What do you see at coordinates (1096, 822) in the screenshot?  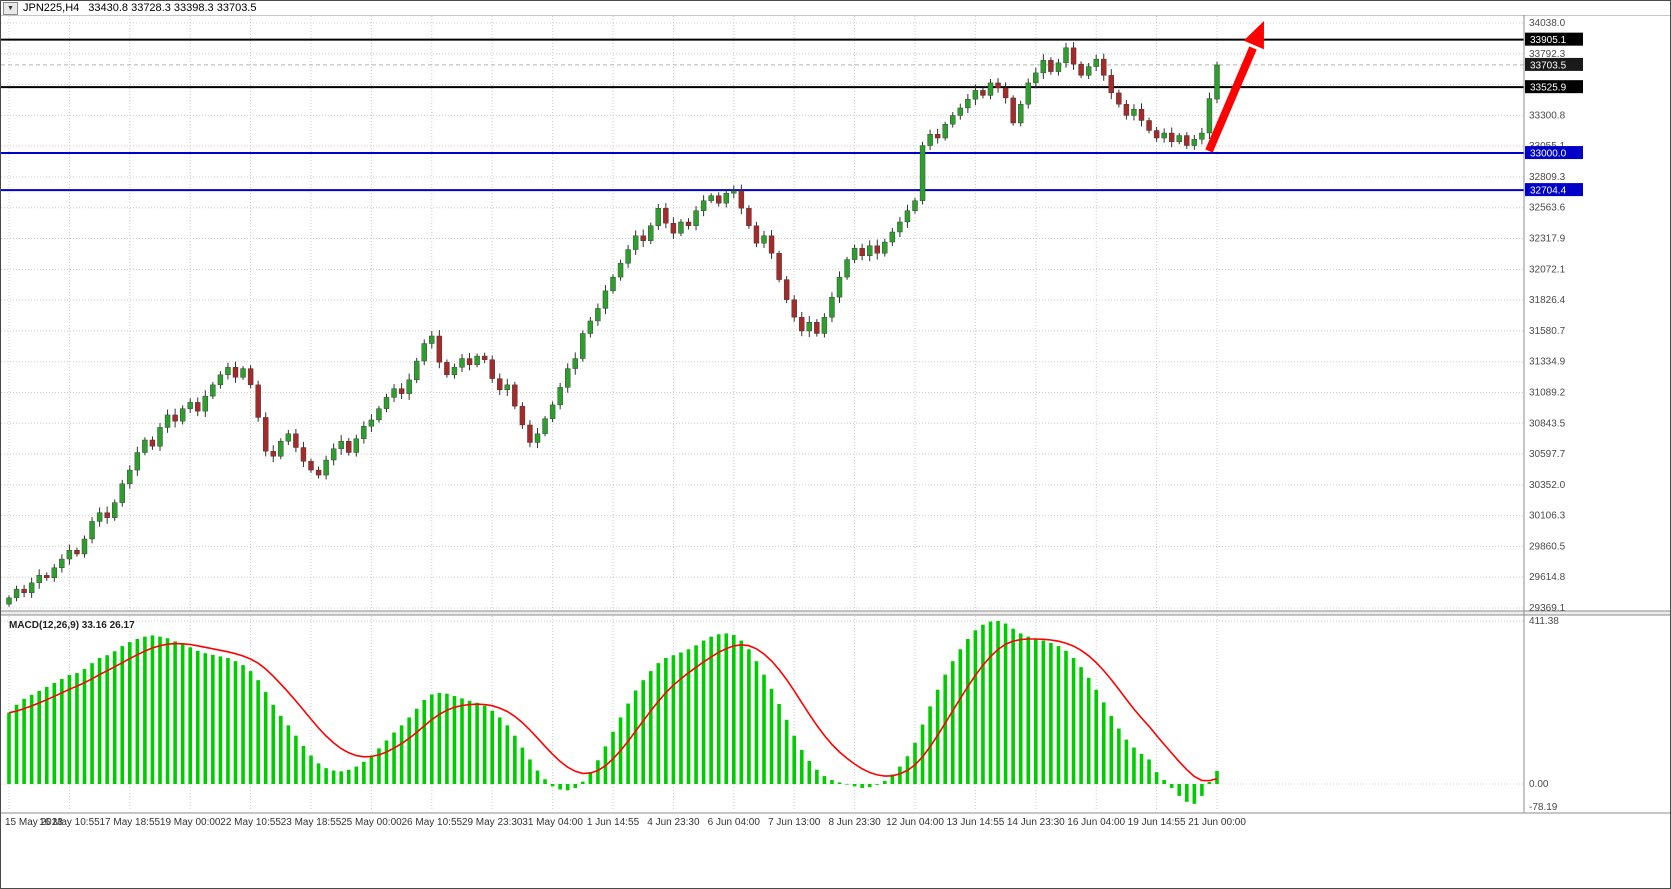 I see `time-axis-label: 16 Jun 04:00` at bounding box center [1096, 822].